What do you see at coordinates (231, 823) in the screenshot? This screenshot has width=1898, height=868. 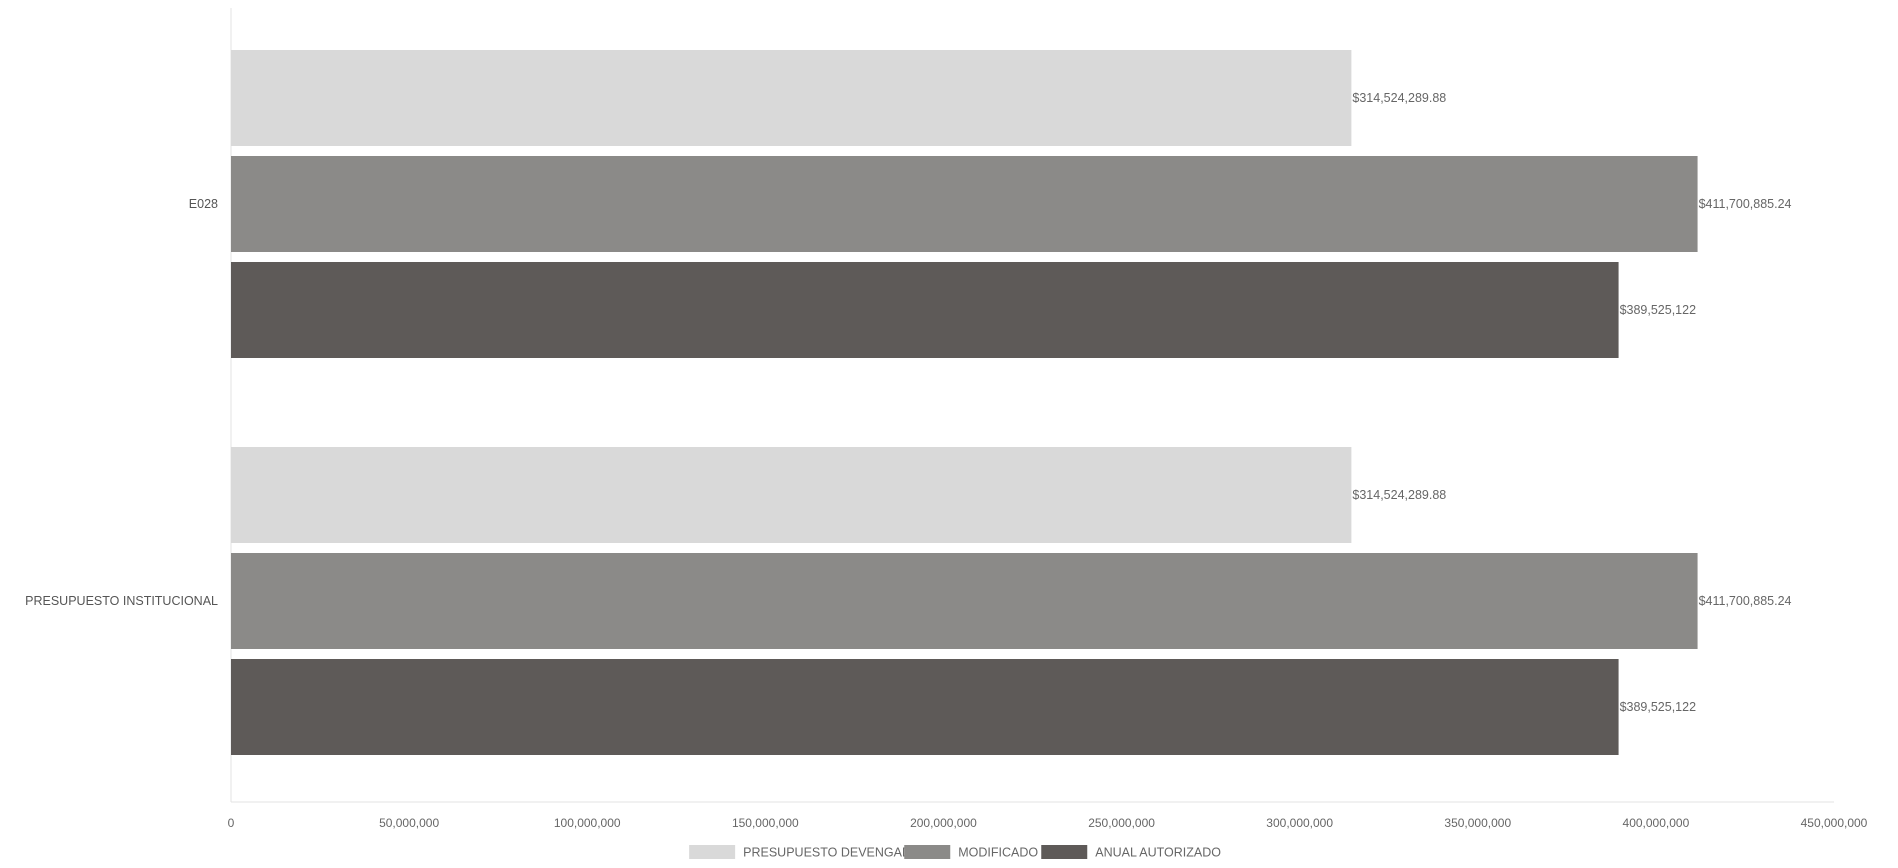 I see `x-tick-label: 0` at bounding box center [231, 823].